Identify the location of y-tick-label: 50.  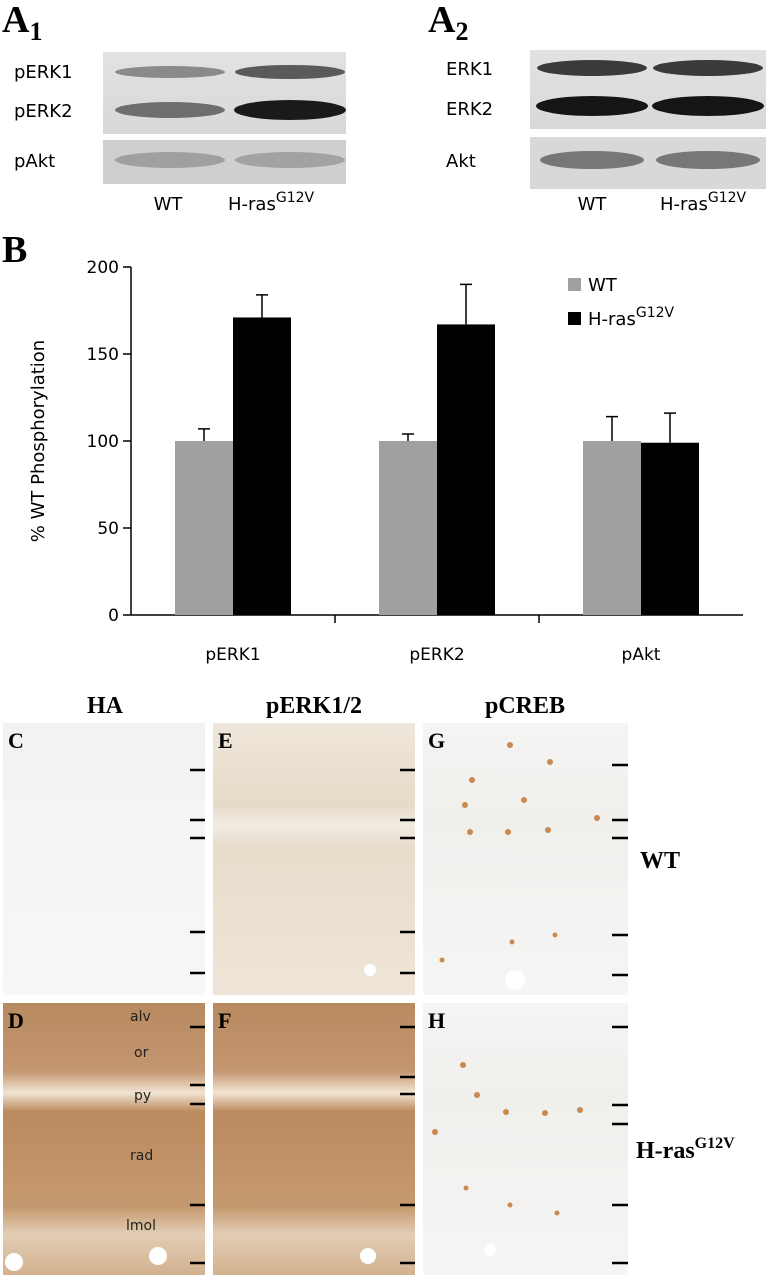
(108, 529).